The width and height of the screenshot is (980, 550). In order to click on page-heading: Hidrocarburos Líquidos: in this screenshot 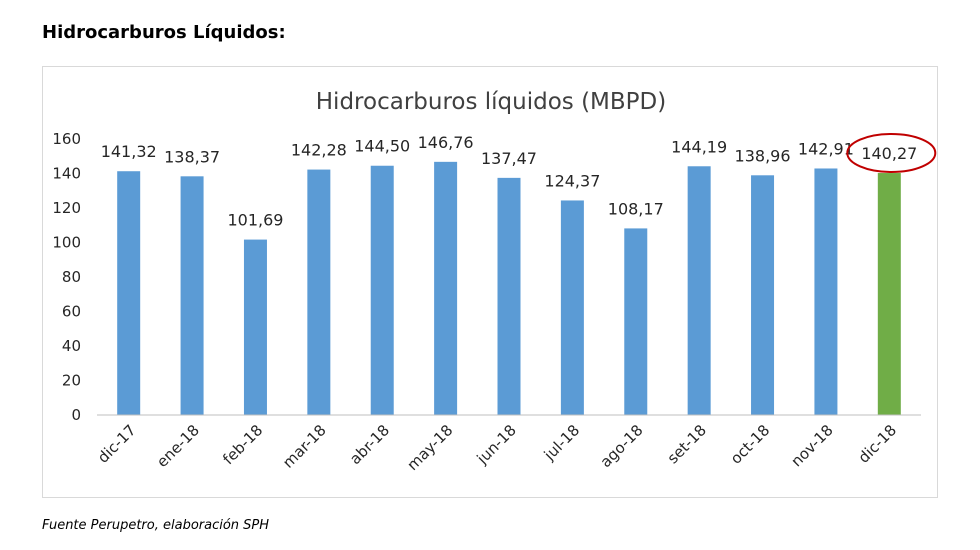, I will do `click(164, 32)`.